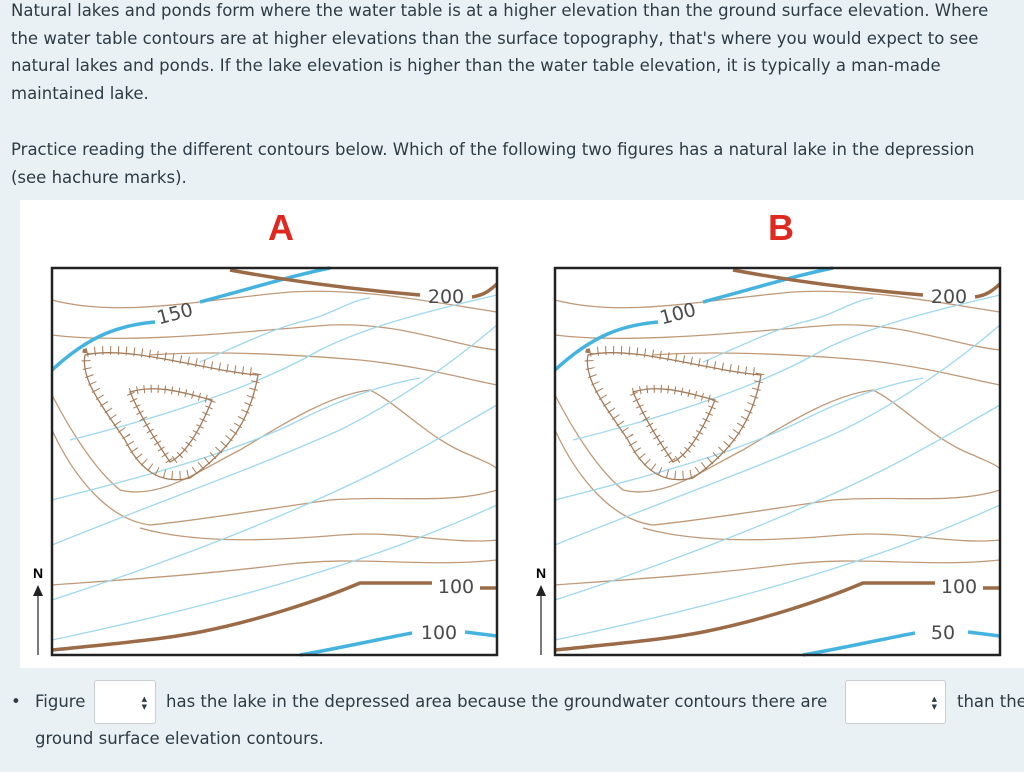 Image resolution: width=1024 pixels, height=772 pixels. I want to click on north-arrow-head, so click(38, 590).